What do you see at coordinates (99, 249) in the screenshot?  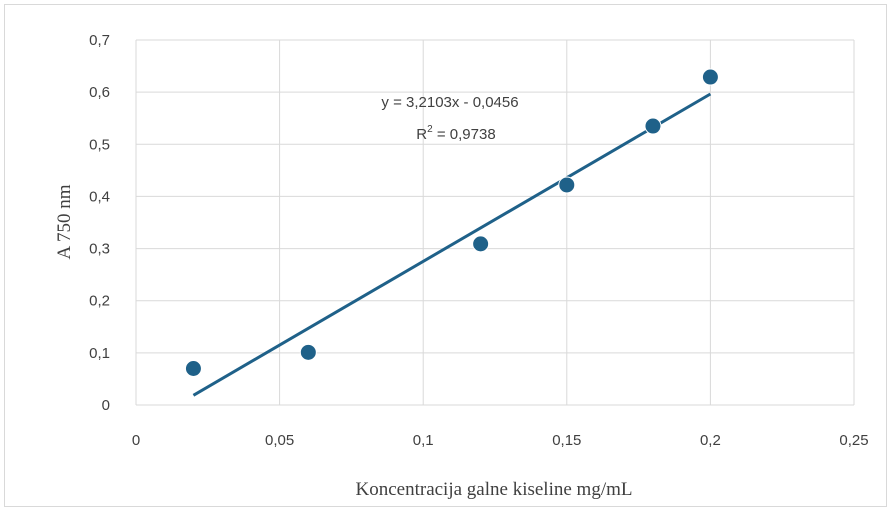 I see `y-tick-label: 0,3` at bounding box center [99, 249].